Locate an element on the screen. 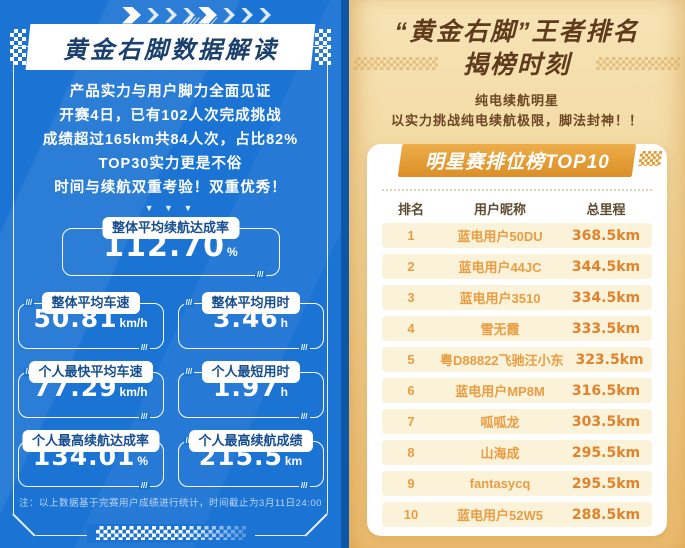 The width and height of the screenshot is (685, 548). intro-line: 产品实力与用户脚力全面见证 is located at coordinates (170, 92).